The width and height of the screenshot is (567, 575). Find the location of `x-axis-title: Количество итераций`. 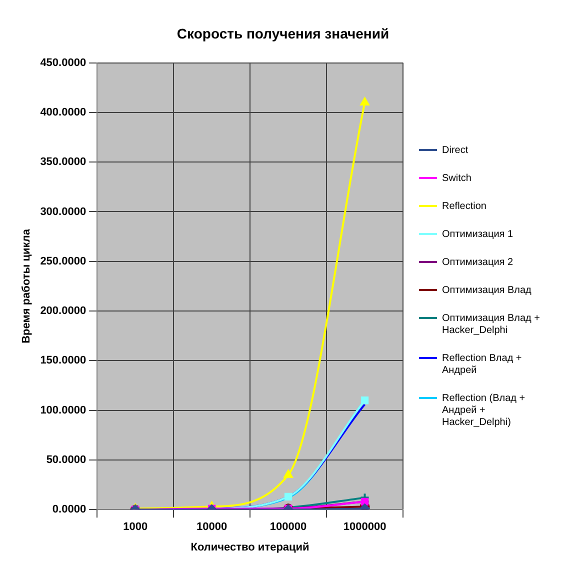

x-axis-title: Количество итераций is located at coordinates (250, 547).